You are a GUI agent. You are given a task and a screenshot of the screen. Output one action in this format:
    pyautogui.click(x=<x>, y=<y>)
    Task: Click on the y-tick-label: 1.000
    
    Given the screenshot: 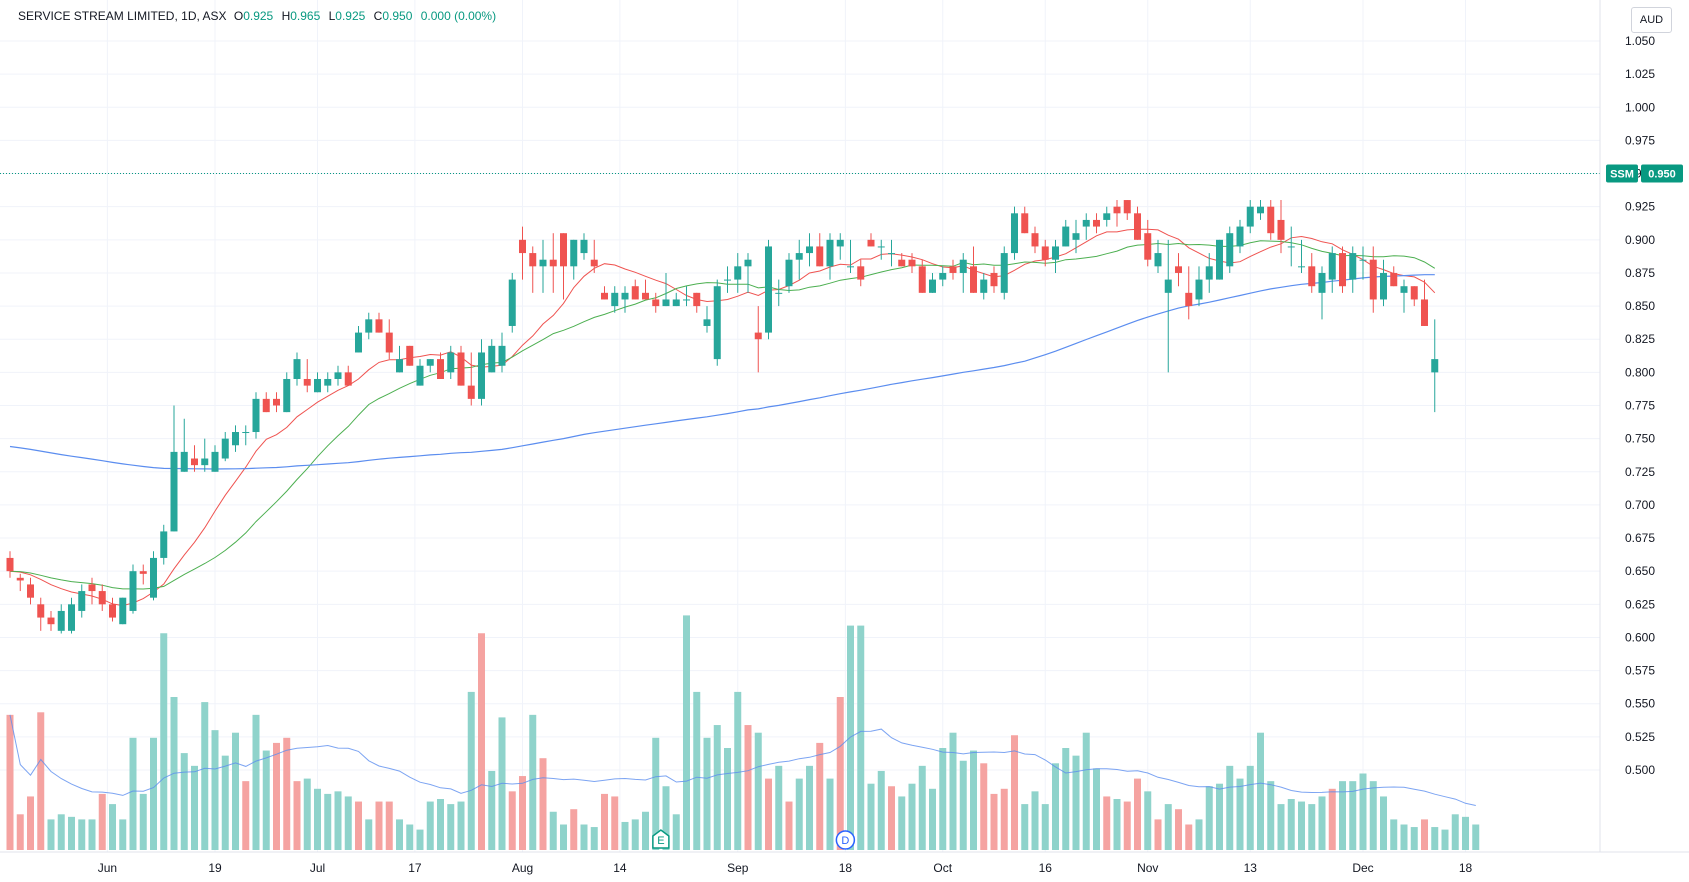 What is the action you would take?
    pyautogui.click(x=1640, y=107)
    